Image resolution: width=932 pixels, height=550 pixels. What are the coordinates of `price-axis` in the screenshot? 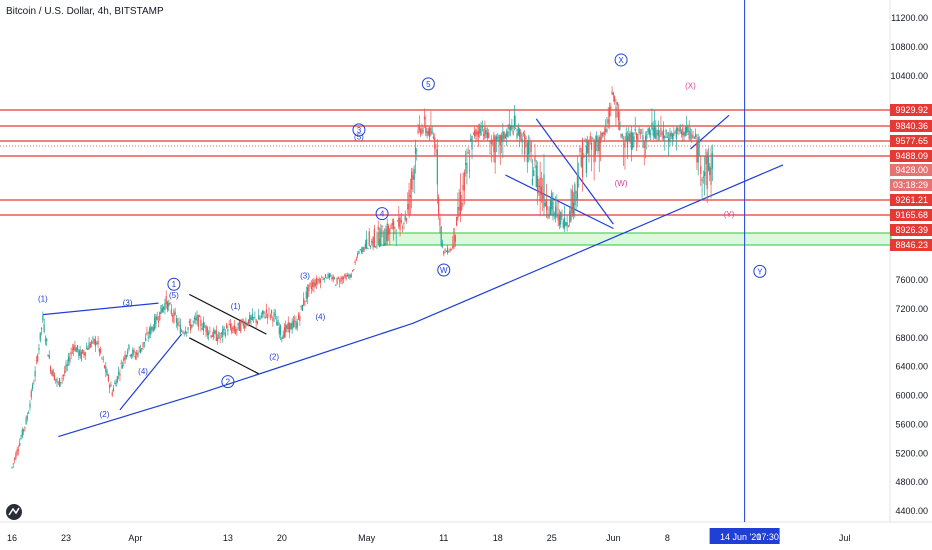 It's located at (911, 275).